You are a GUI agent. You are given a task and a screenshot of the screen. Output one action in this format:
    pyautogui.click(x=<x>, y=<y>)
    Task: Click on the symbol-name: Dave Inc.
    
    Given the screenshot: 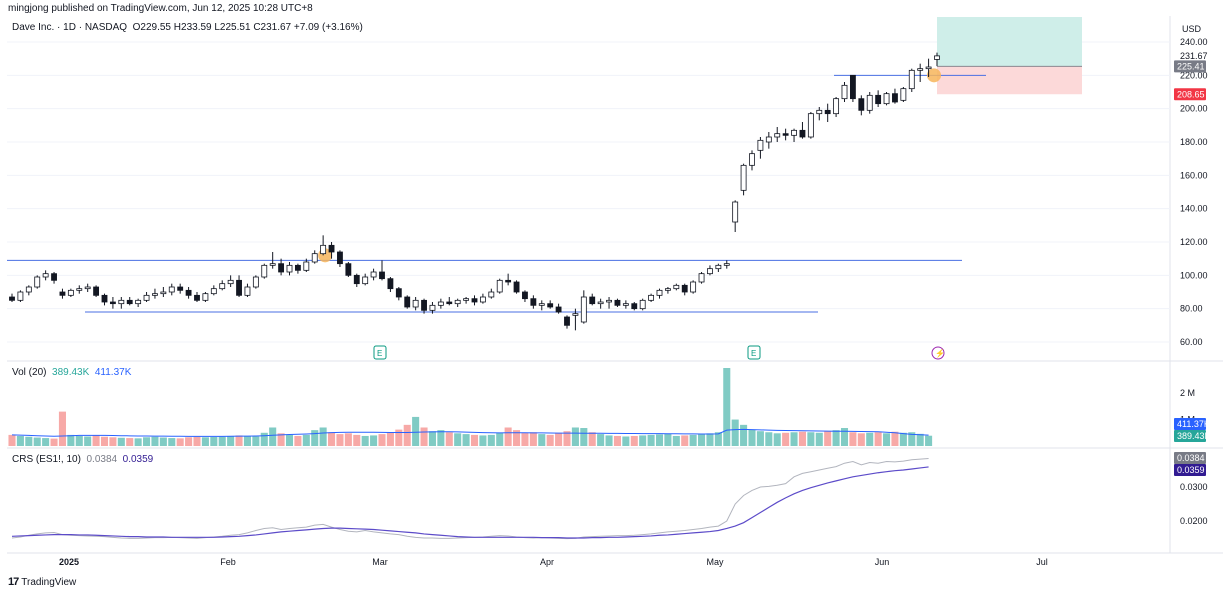 What is the action you would take?
    pyautogui.click(x=33, y=27)
    